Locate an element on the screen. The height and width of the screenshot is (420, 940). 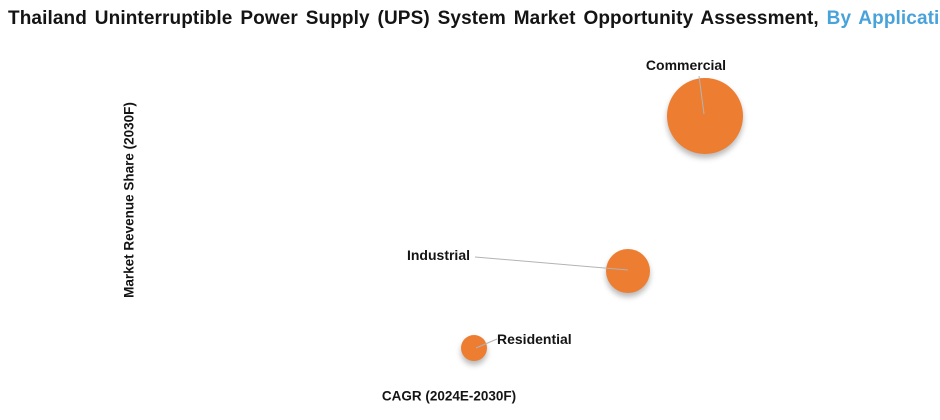
bubble-label-commercial: Commercial is located at coordinates (686, 65).